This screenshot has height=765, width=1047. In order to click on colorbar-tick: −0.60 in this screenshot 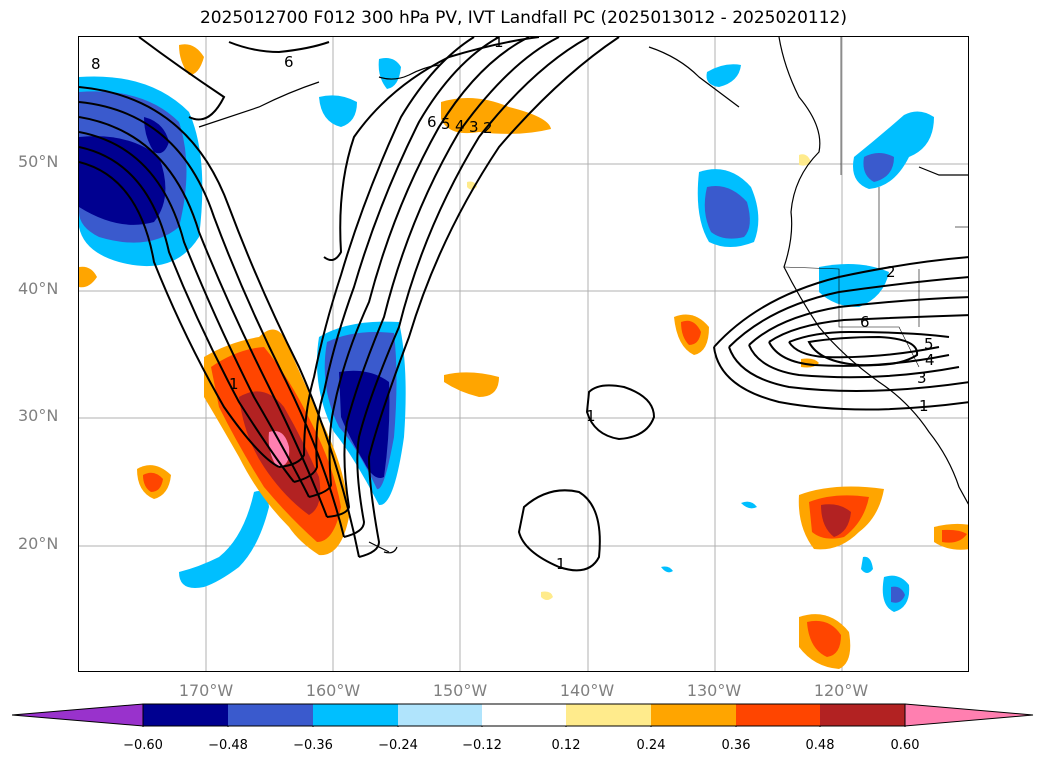, I will do `click(143, 745)`.